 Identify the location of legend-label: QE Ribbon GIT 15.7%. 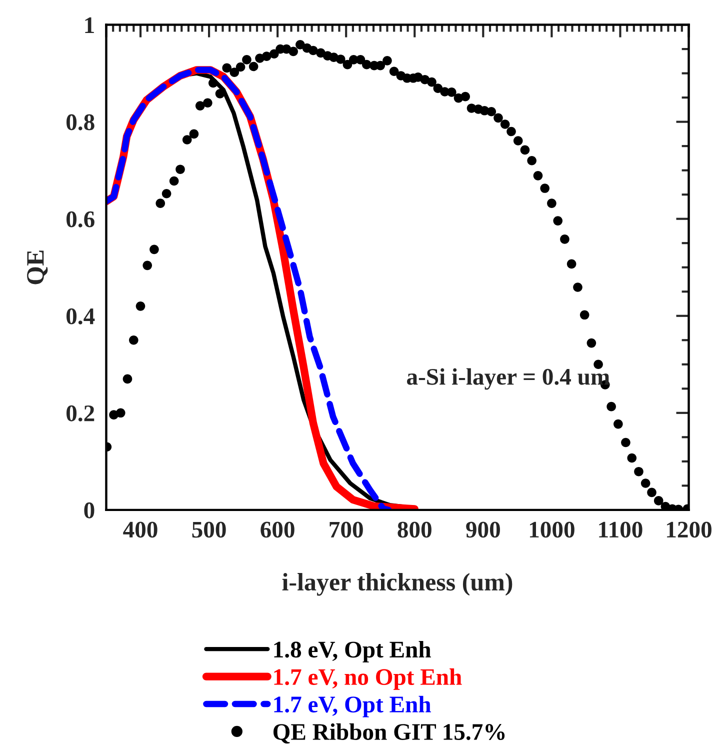
(389, 733).